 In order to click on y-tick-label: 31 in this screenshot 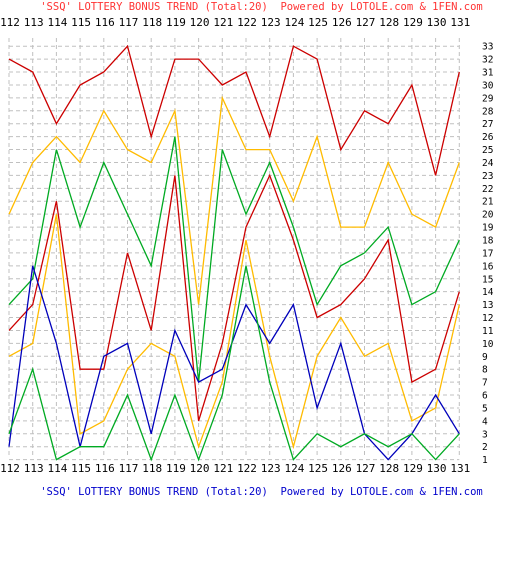, I will do `click(488, 73)`.